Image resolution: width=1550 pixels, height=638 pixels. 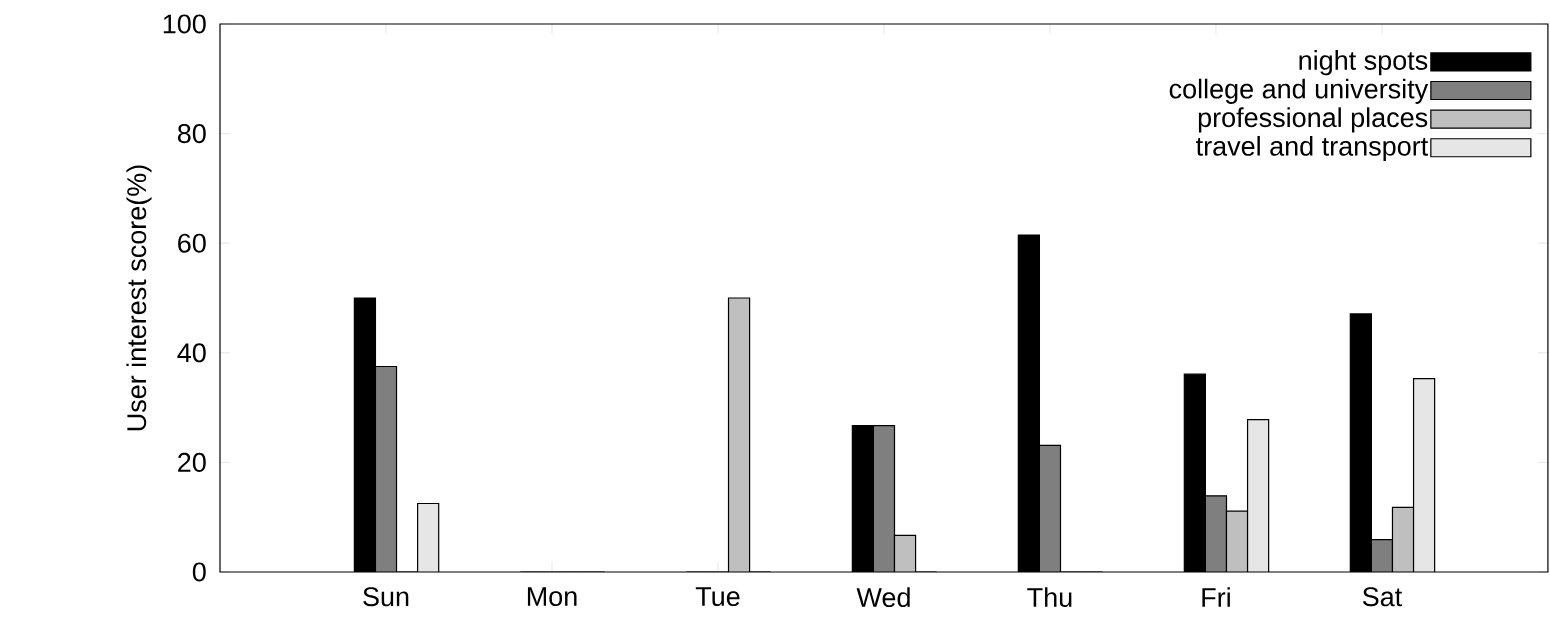 I want to click on x-tick-label: Thu, so click(x=1049, y=597).